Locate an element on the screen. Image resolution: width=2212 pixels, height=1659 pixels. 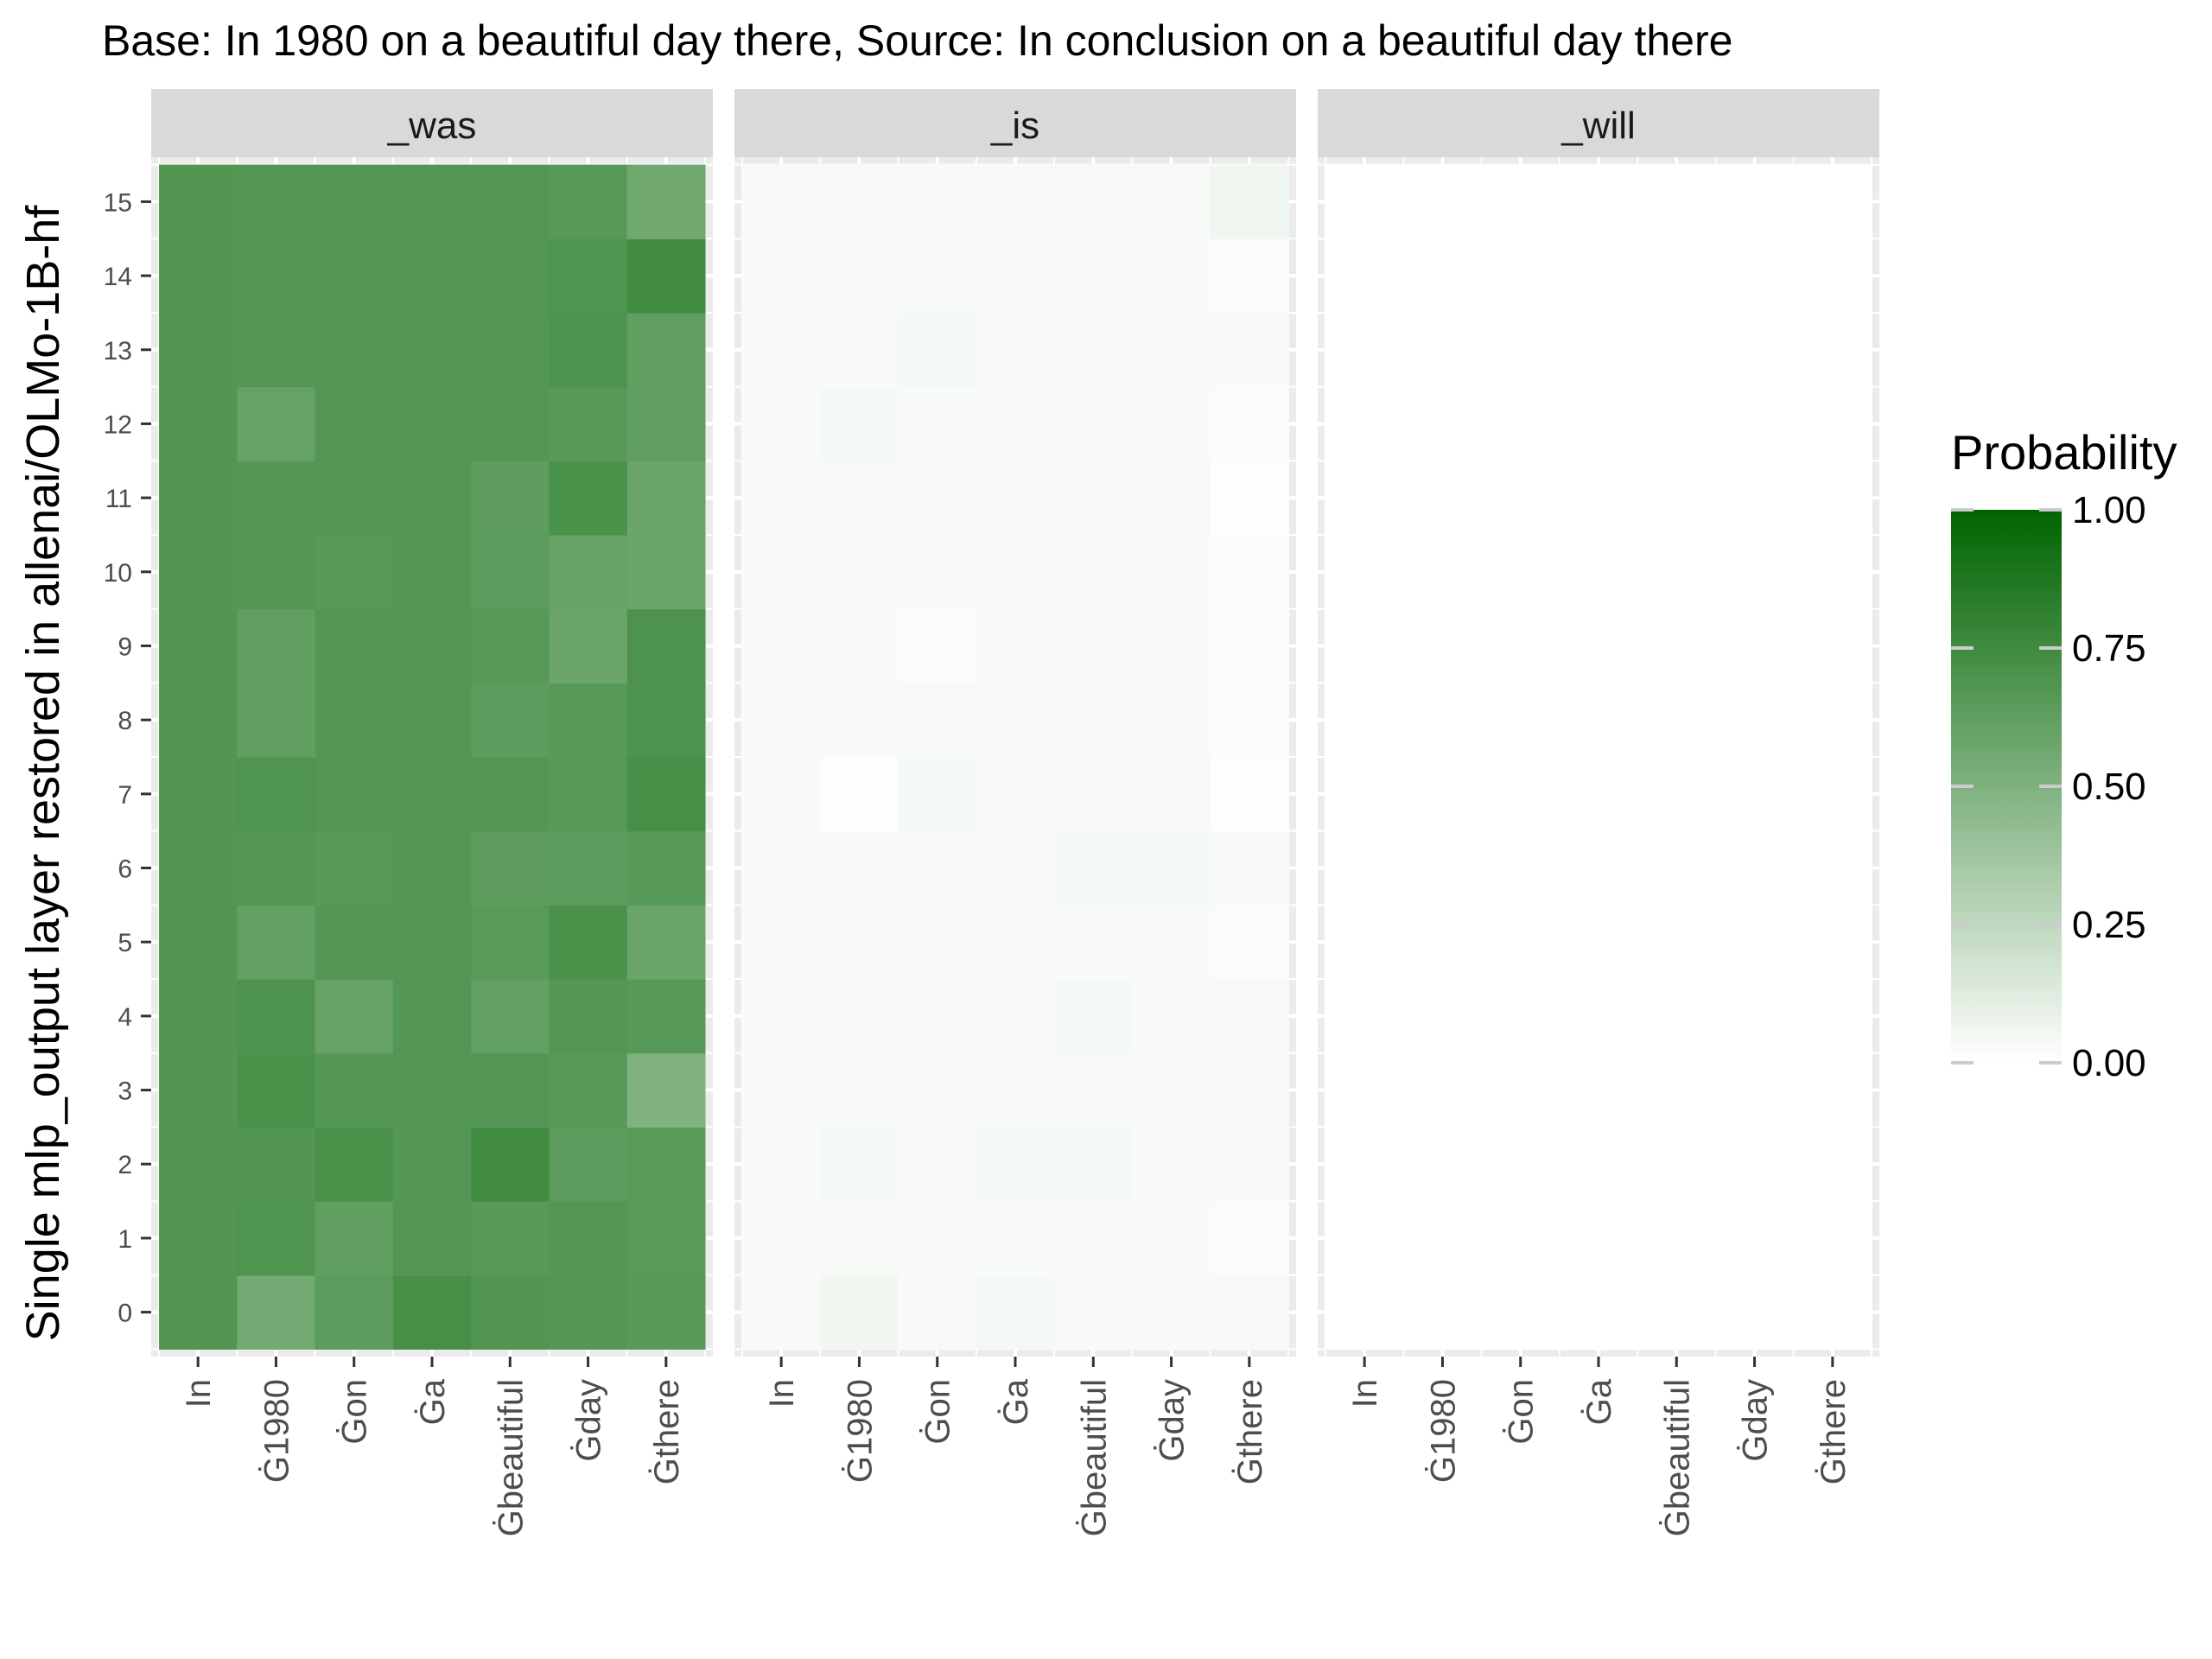
y-tick-label: 14 is located at coordinates (118, 277).